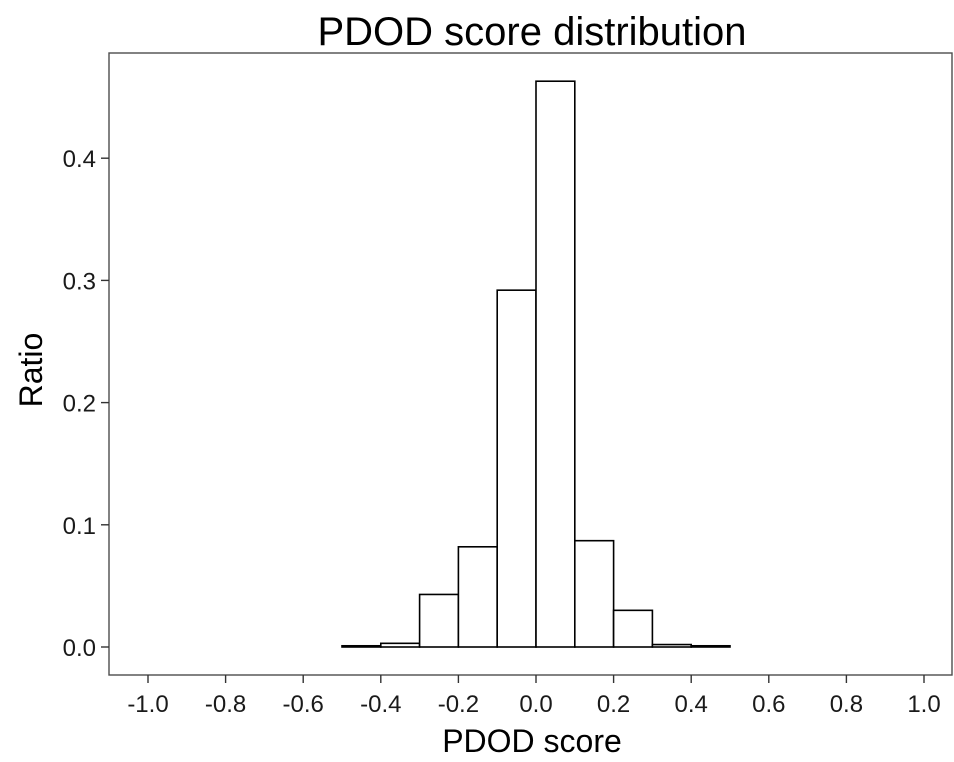 Image resolution: width=954 pixels, height=762 pixels. Describe the element at coordinates (31, 370) in the screenshot. I see `y-axis-title: Ratio` at that location.